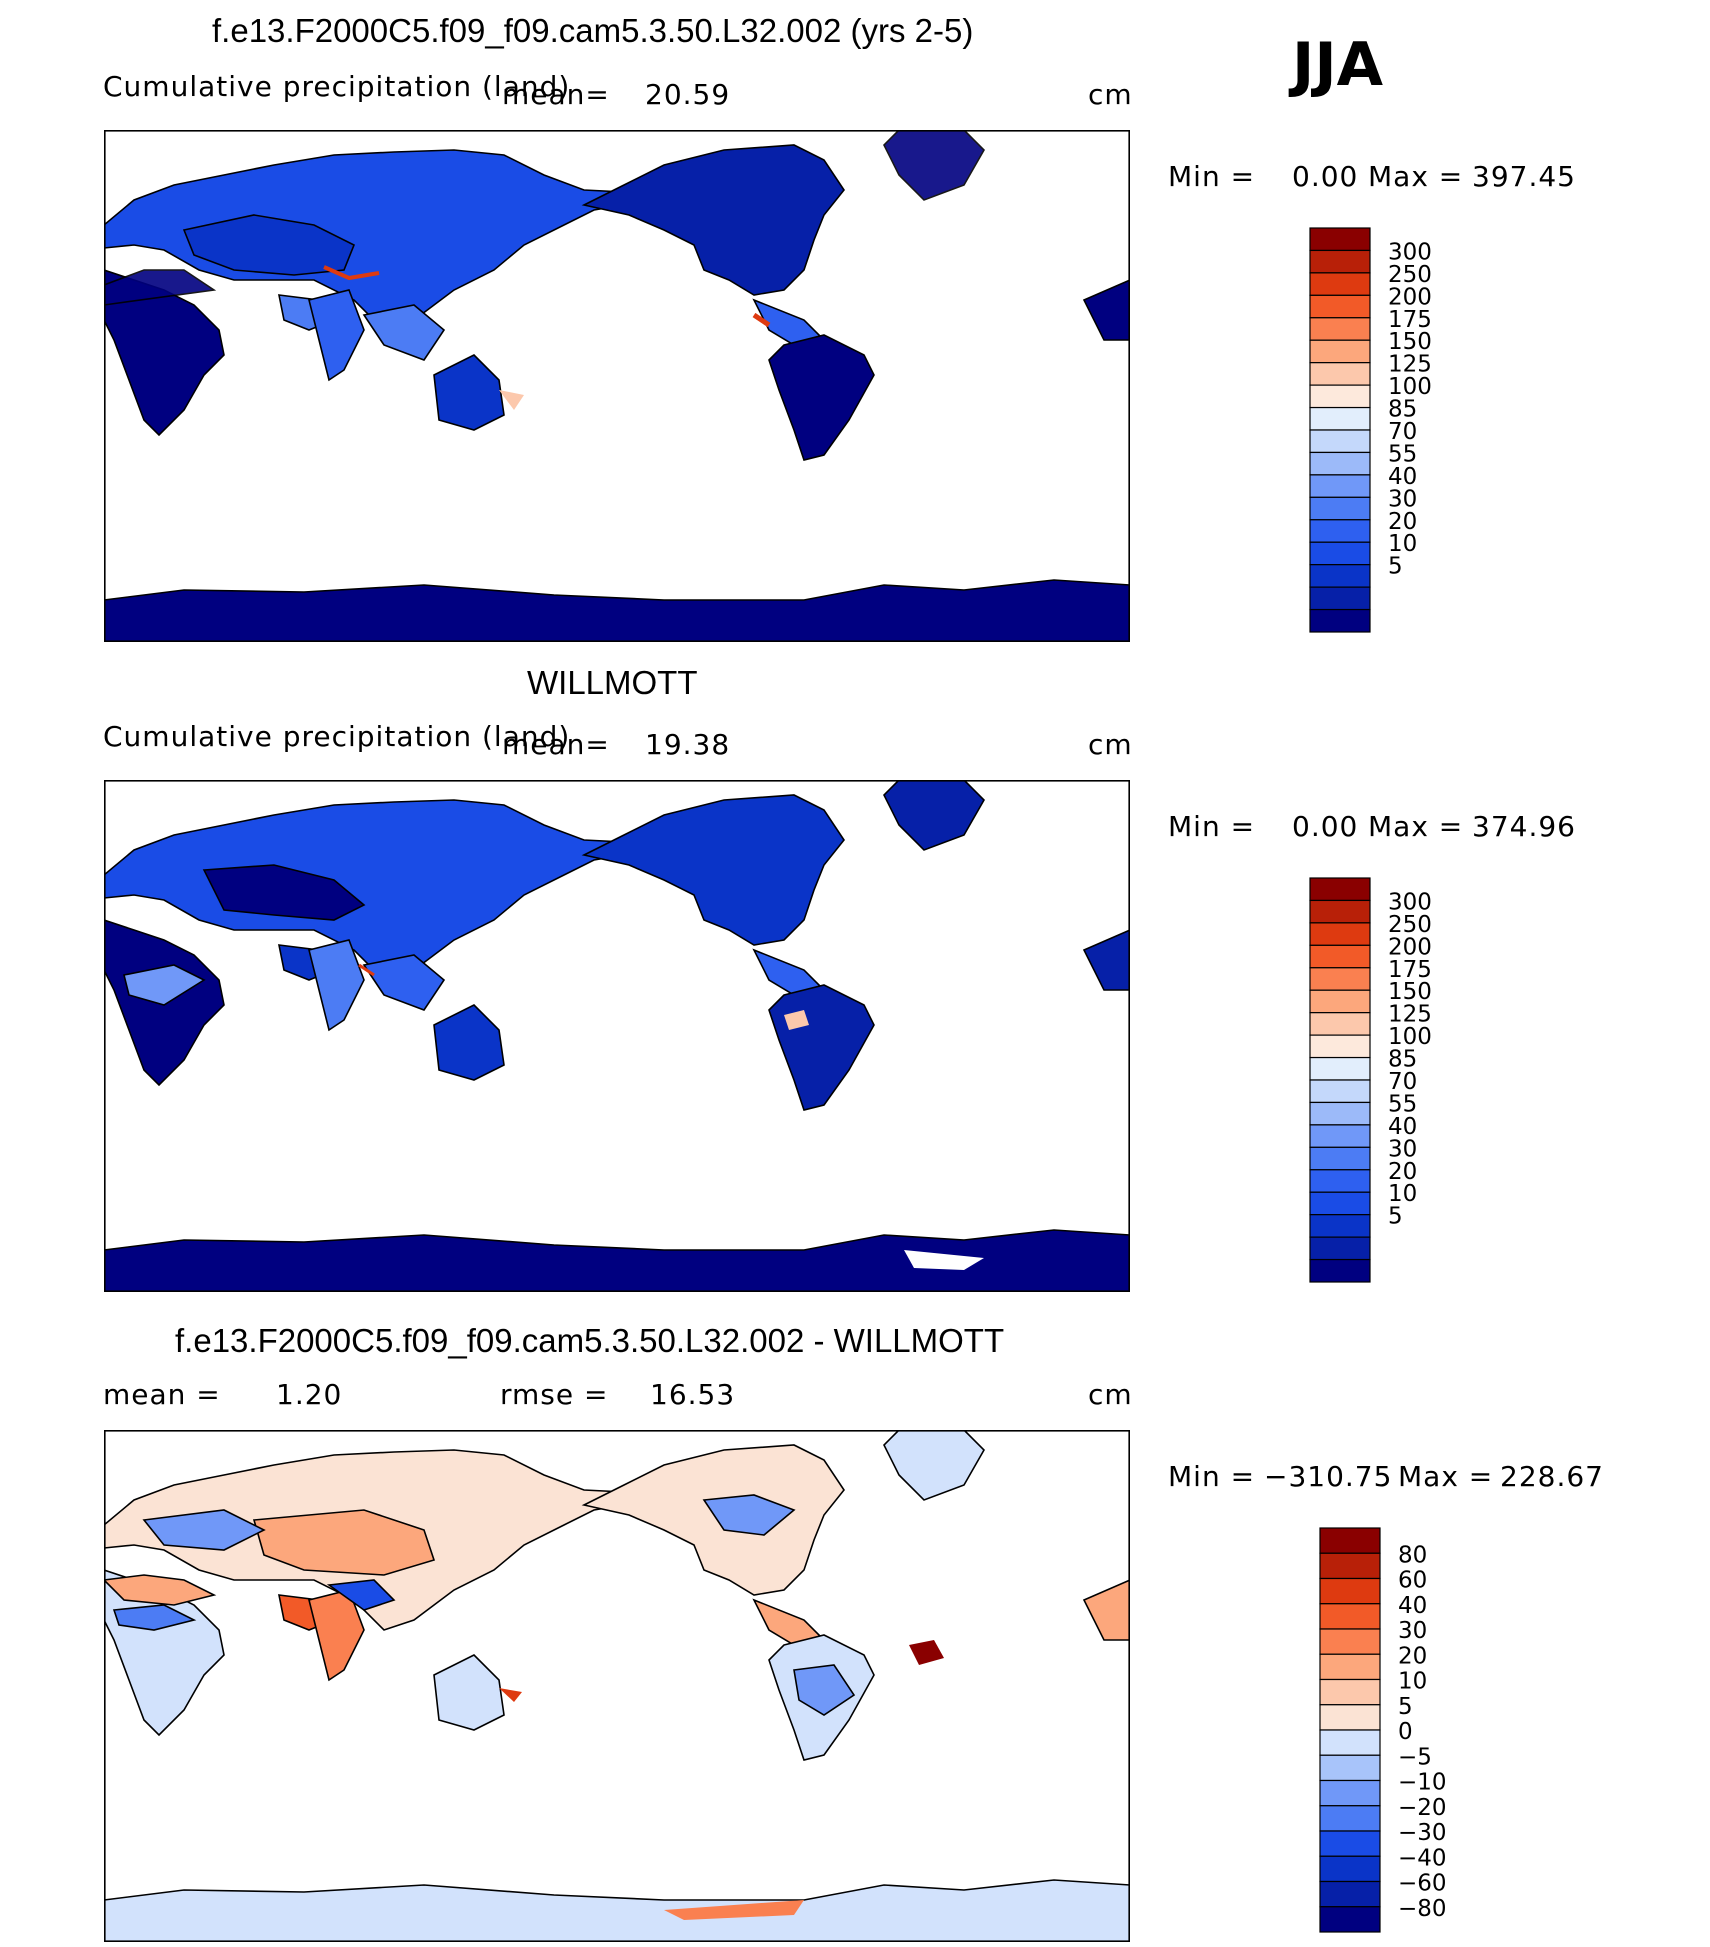 Image resolution: width=1710 pixels, height=1947 pixels. Describe the element at coordinates (1422, 1858) in the screenshot. I see `colorbar-tick-label: −40` at that location.